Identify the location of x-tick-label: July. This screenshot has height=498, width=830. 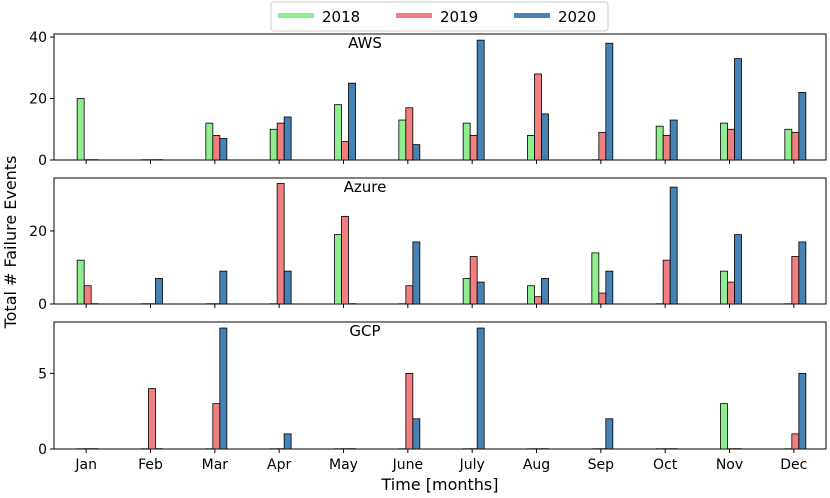
(472, 465).